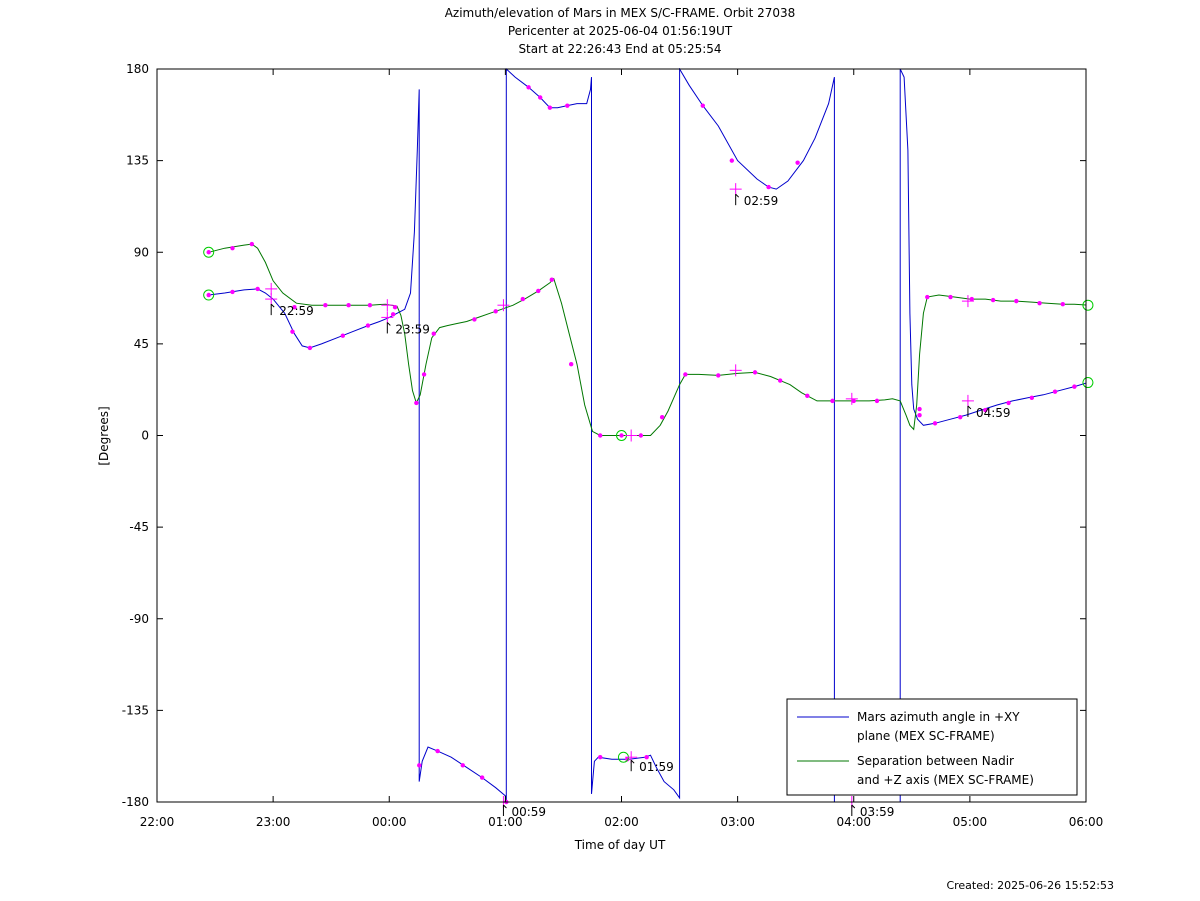 This screenshot has width=1200, height=901. I want to click on legend-label: Separation between Nadir, so click(935, 761).